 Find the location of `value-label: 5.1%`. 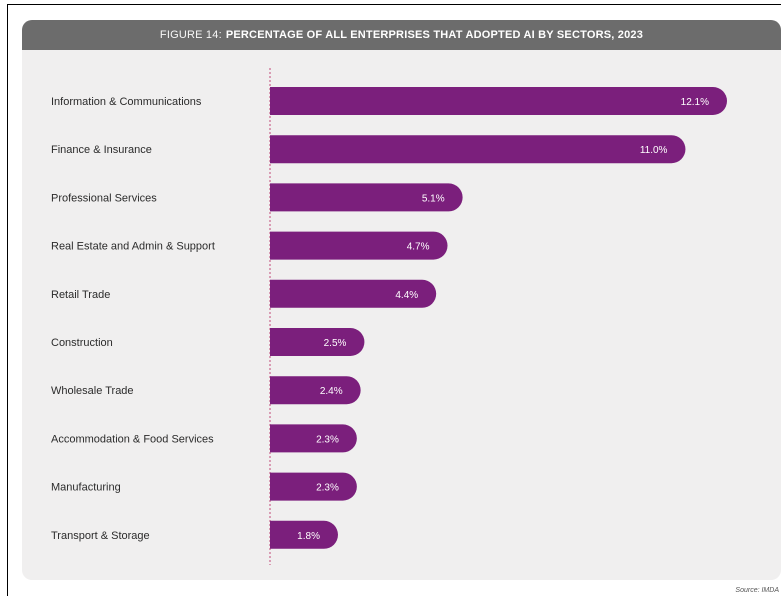

value-label: 5.1% is located at coordinates (433, 198).